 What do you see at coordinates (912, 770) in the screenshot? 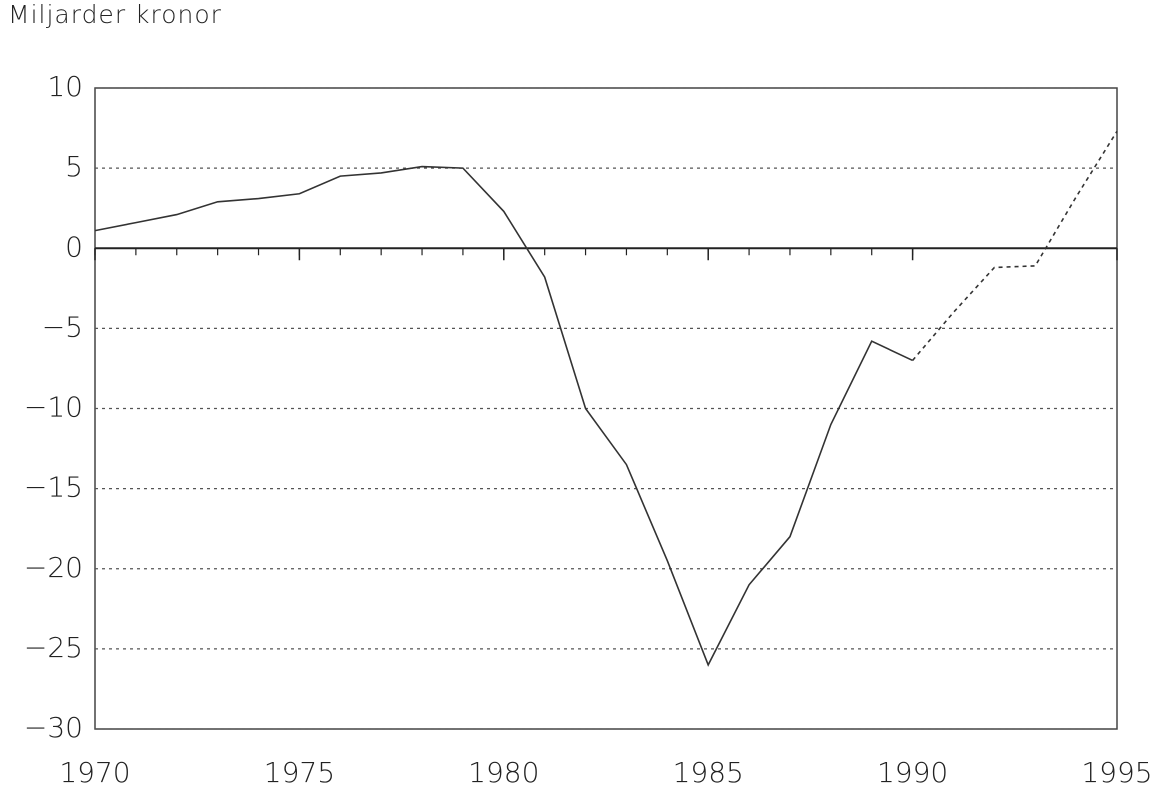
I see `x-tick-label: 1990` at bounding box center [912, 770].